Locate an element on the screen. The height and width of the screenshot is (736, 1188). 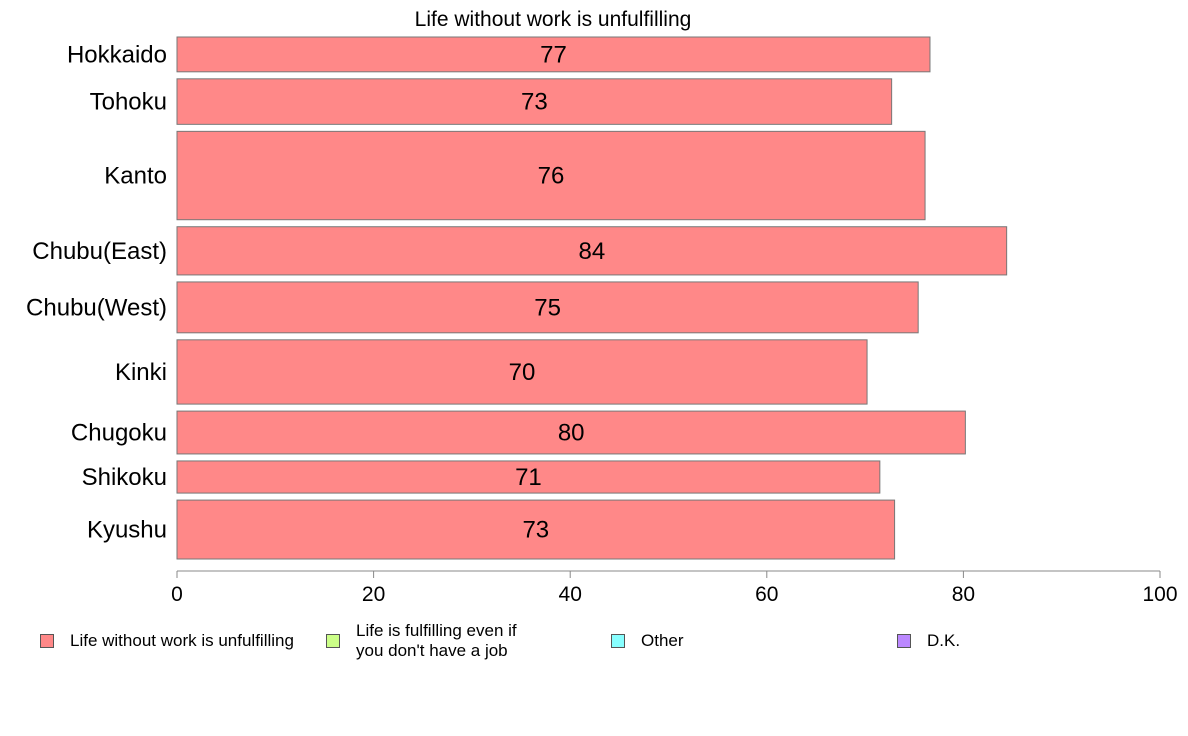
bar-chubu-east- is located at coordinates (592, 251).